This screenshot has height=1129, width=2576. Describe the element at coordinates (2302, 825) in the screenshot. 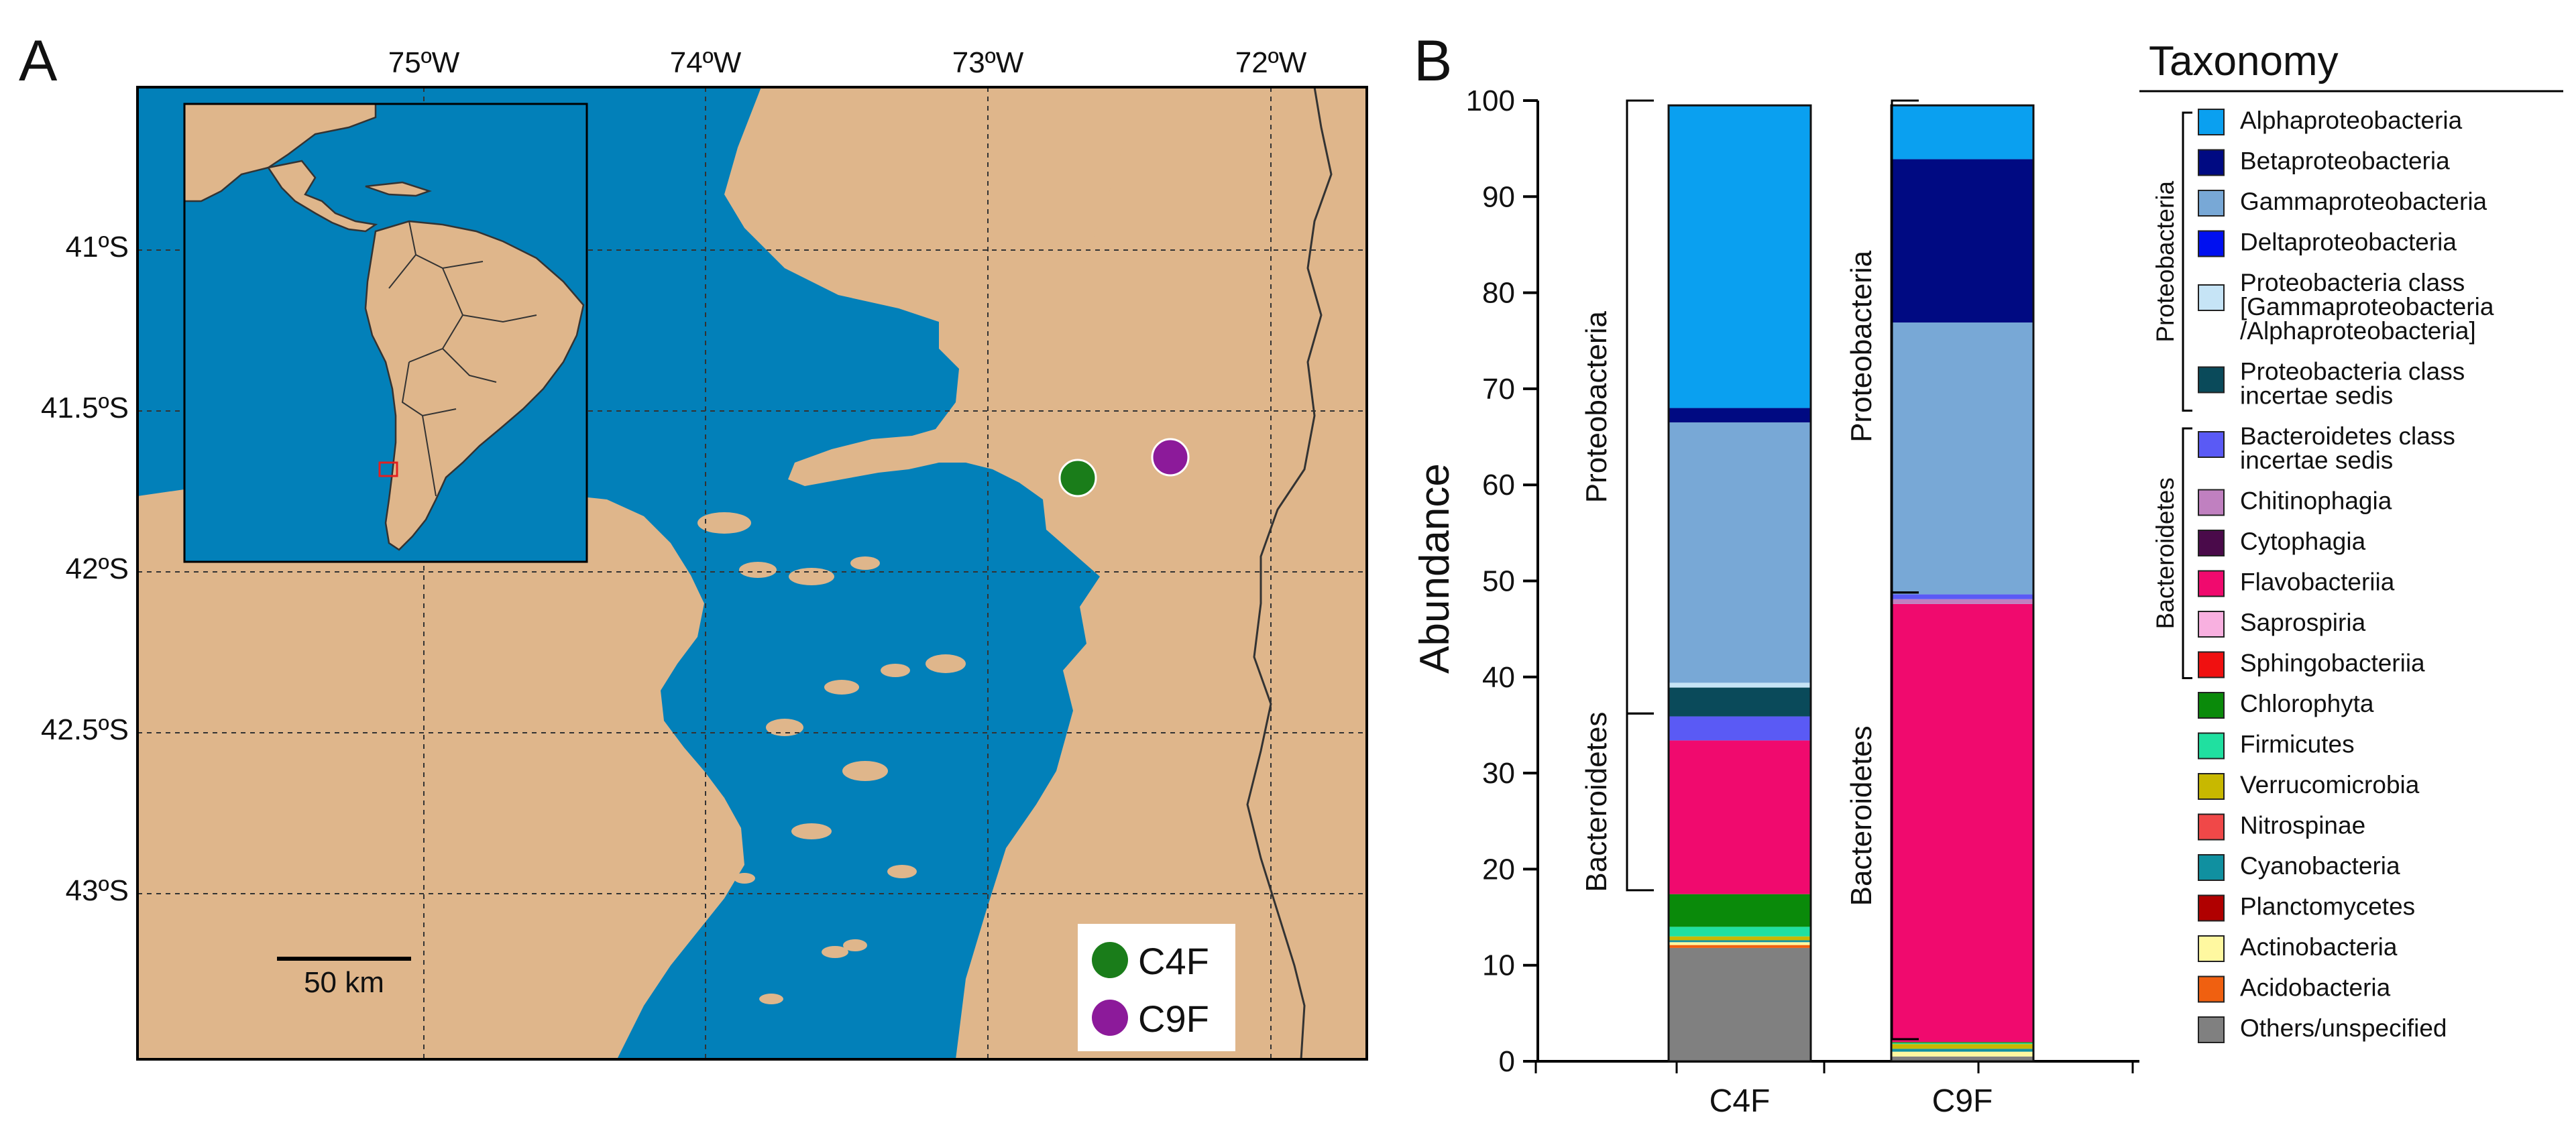

I see `legend-label: Nitrospinae` at that location.